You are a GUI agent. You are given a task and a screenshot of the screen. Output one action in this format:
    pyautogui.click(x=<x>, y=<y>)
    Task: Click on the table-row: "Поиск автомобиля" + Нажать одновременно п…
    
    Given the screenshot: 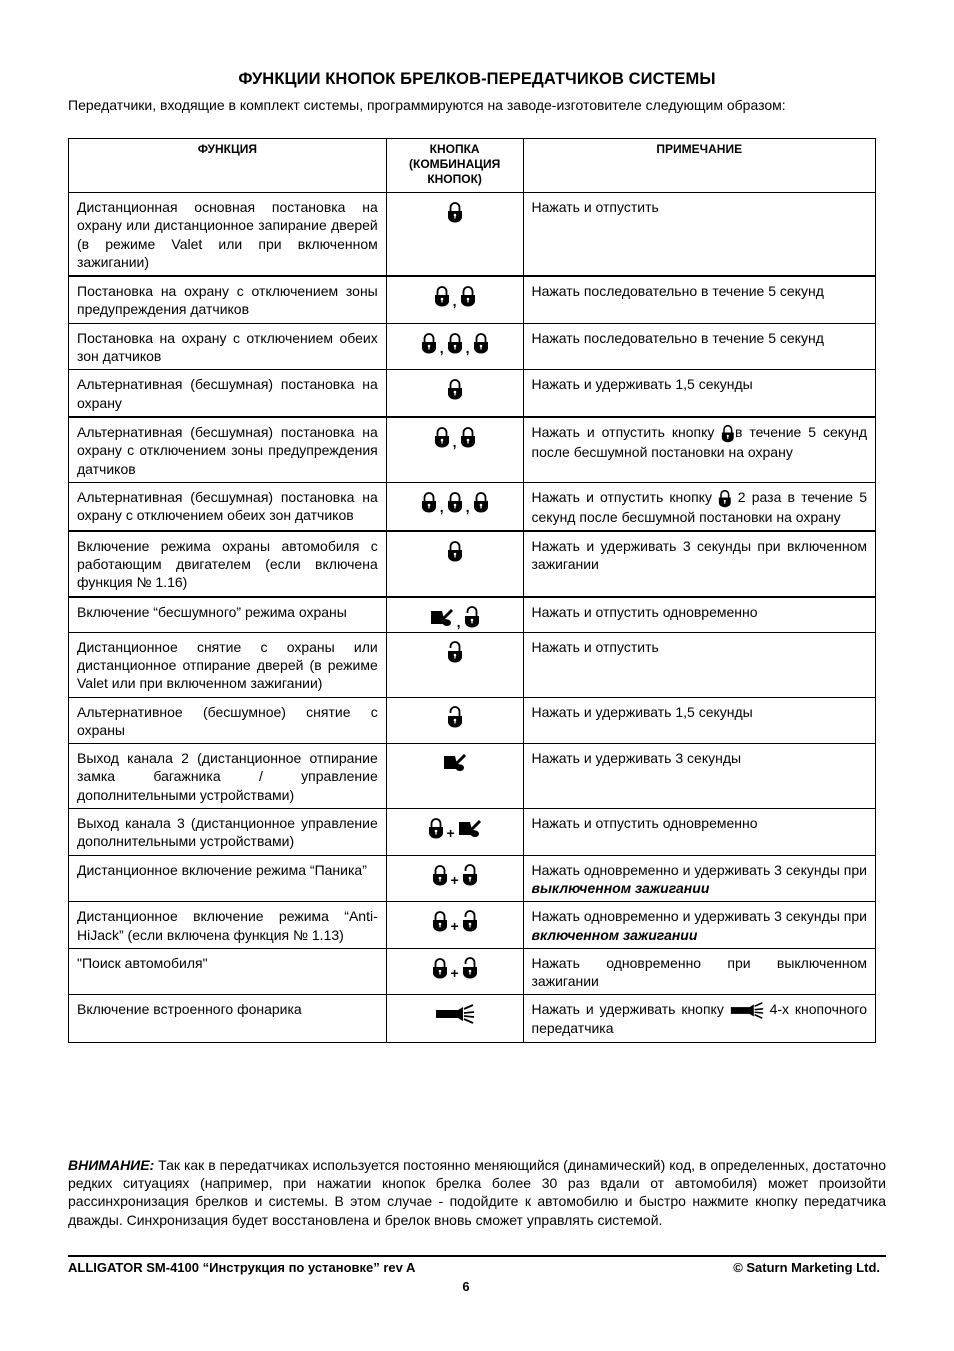 What is the action you would take?
    pyautogui.click(x=472, y=971)
    